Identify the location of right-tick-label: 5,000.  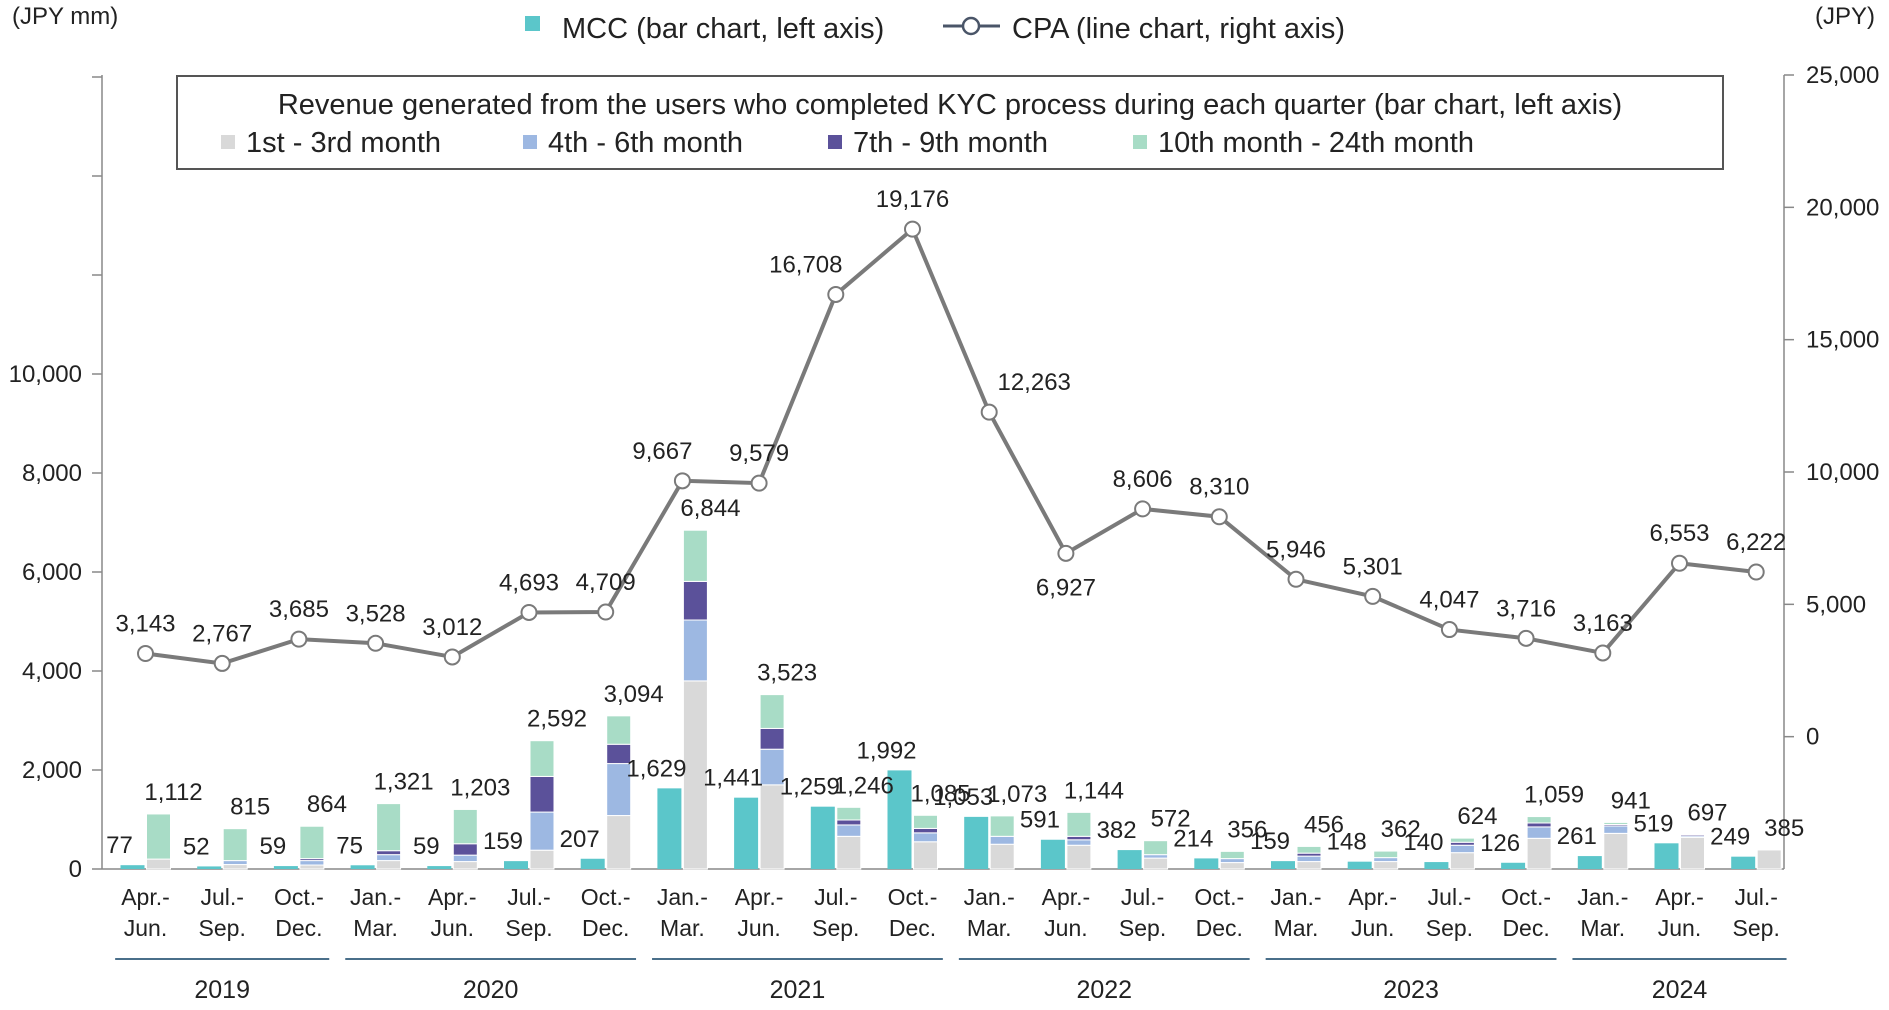
(1836, 604).